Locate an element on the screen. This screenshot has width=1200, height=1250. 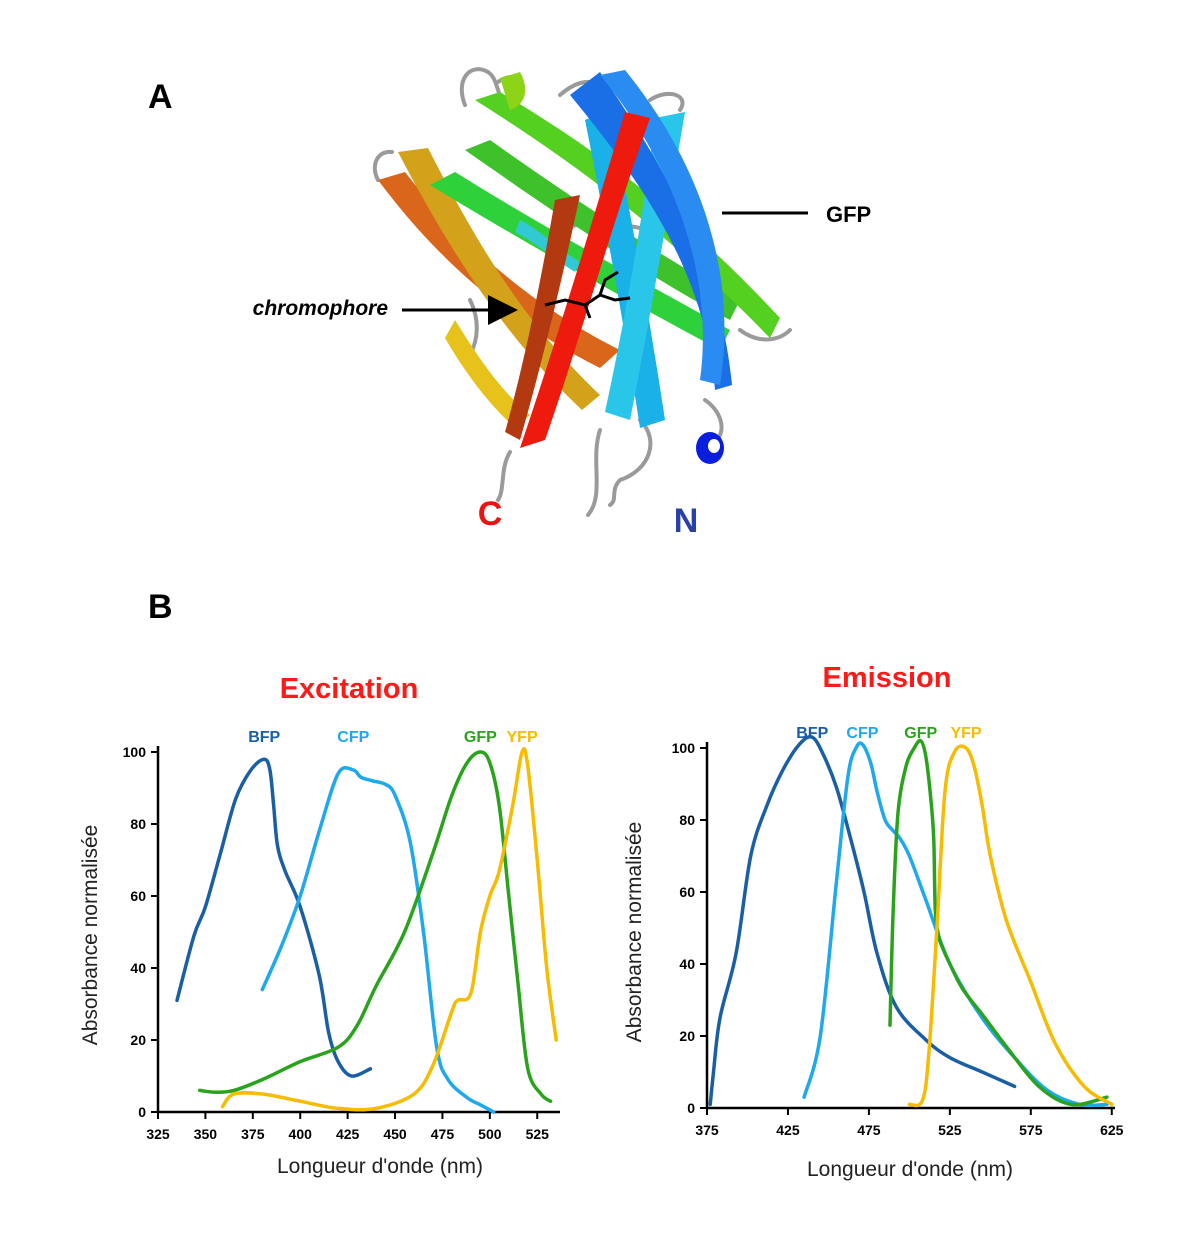
emission-series-label-cfp: CFP is located at coordinates (862, 733).